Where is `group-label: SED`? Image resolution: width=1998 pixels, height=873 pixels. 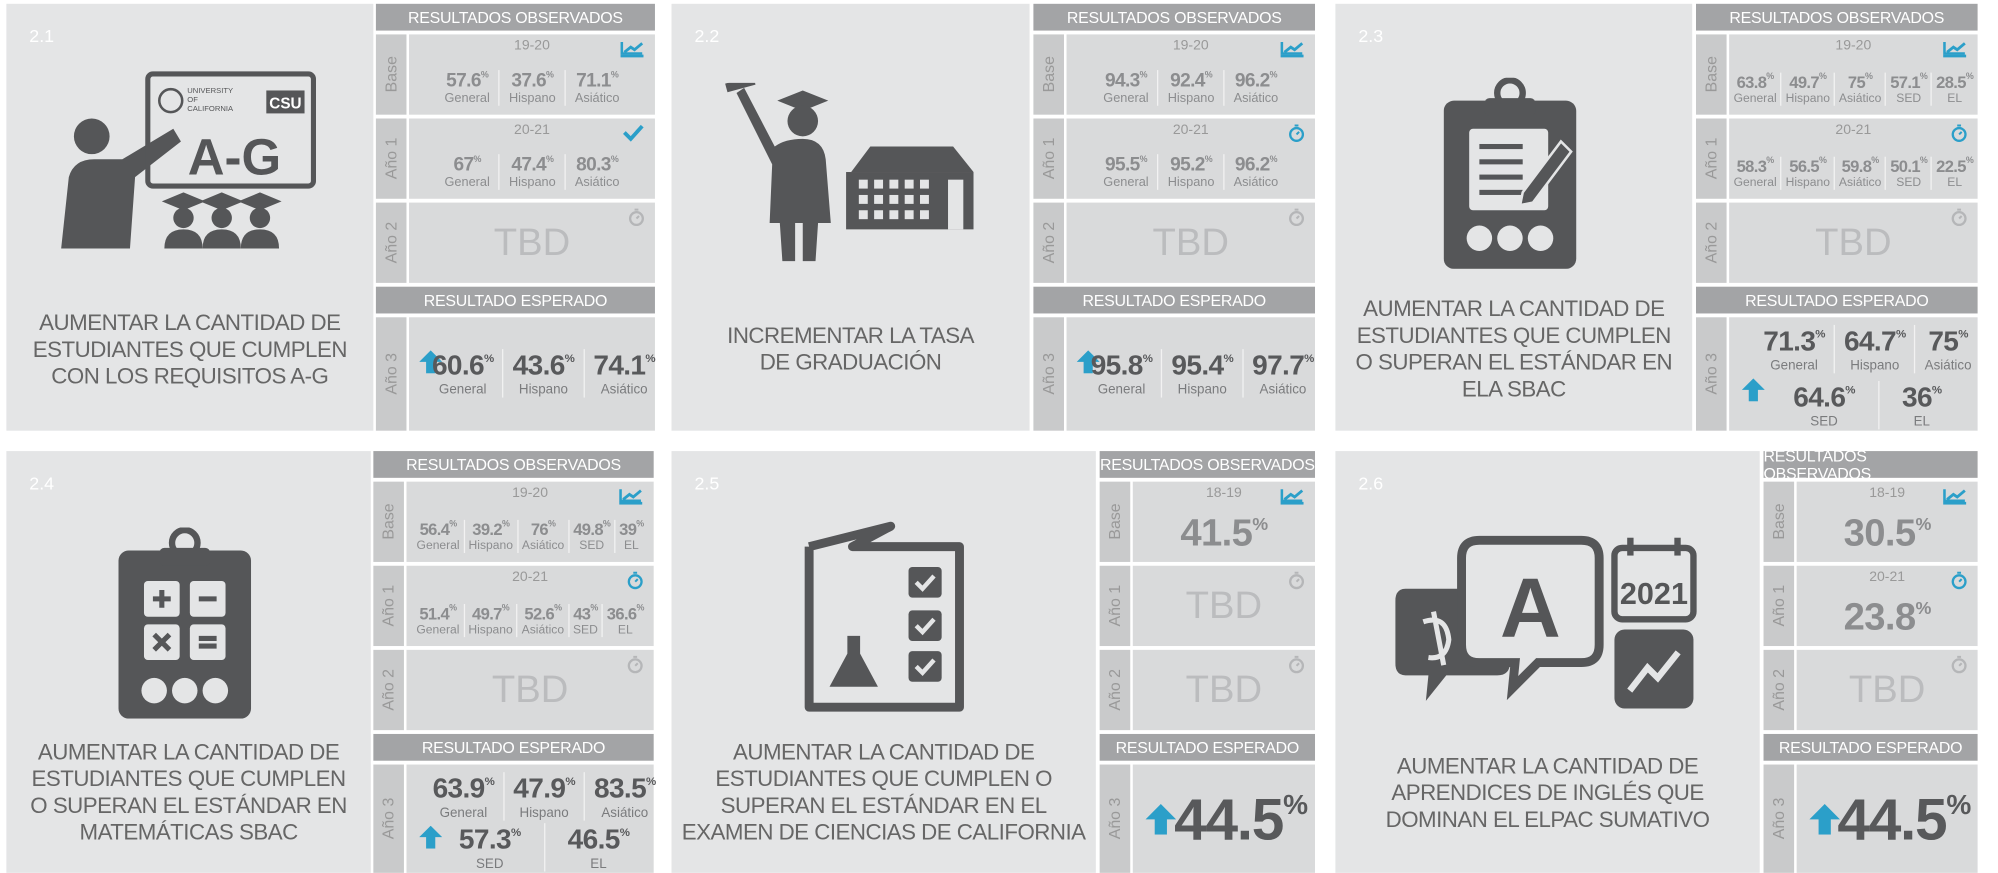
group-label: SED is located at coordinates (489, 864).